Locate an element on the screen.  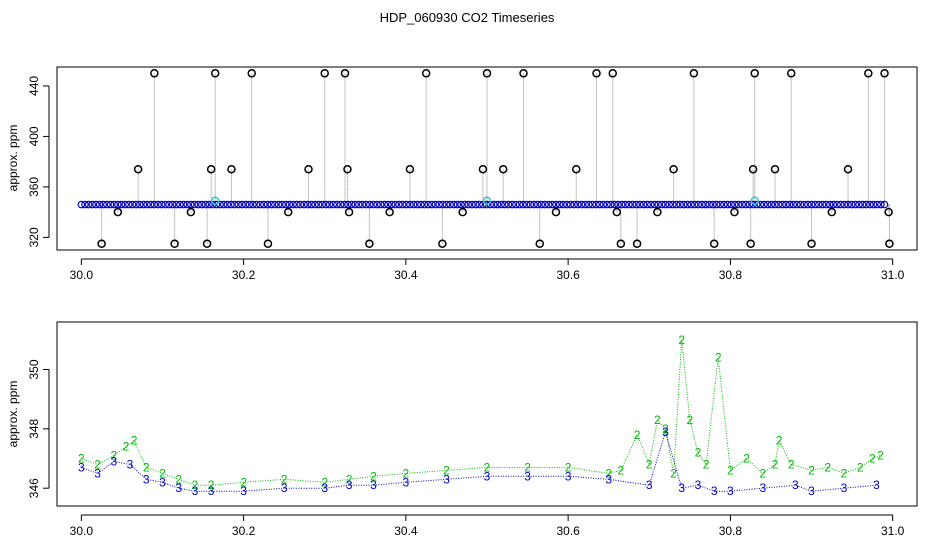
bottom-y-axis-label: approx. ppm is located at coordinates (13, 414).